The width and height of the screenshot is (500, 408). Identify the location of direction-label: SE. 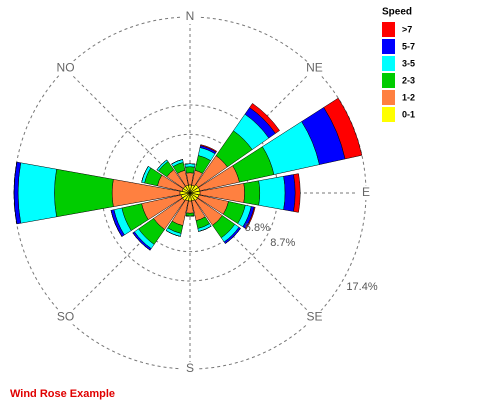
(314, 317).